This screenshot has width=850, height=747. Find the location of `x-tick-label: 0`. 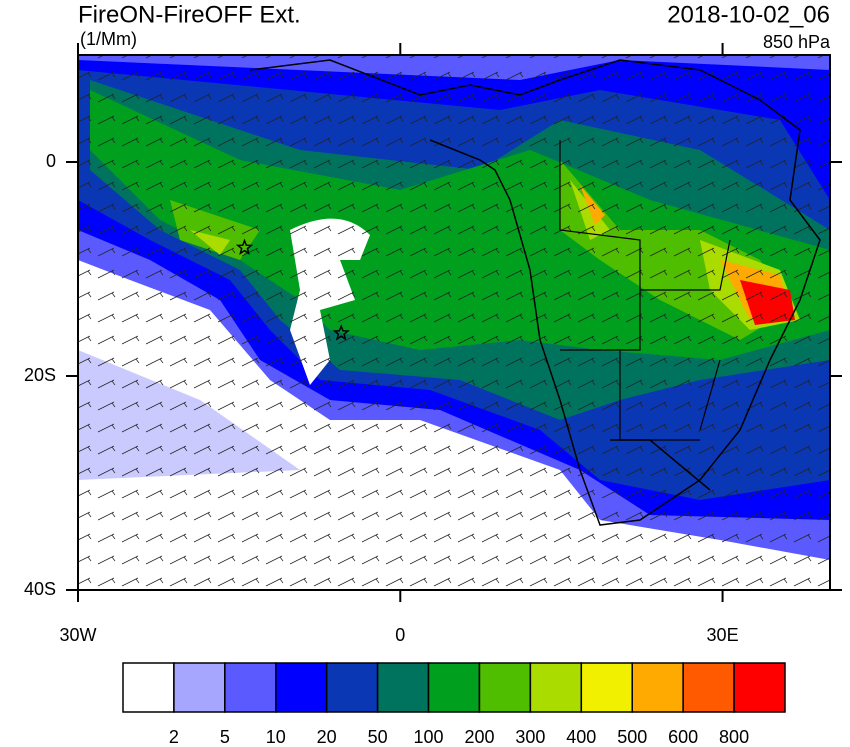

x-tick-label: 0 is located at coordinates (400, 635).